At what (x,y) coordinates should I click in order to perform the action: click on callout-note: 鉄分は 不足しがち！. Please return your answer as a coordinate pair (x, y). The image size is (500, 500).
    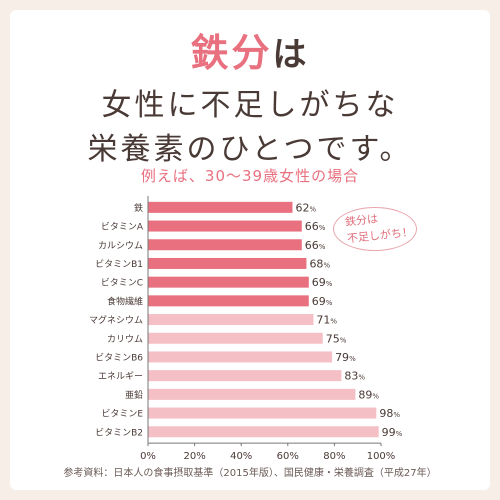
    Looking at the image, I should click on (375, 229).